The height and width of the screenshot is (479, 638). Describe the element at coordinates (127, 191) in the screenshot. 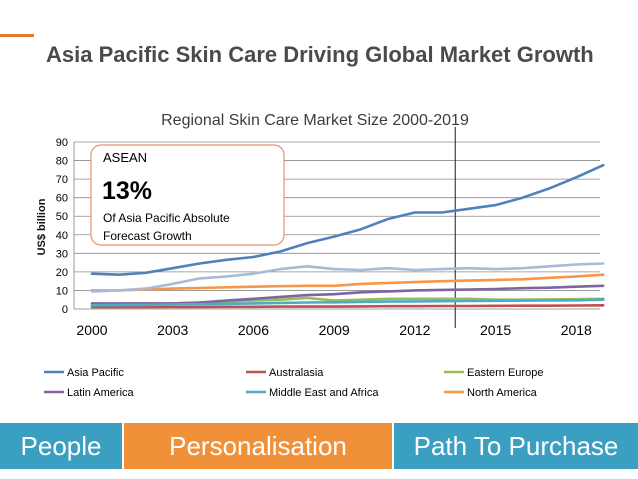

I see `callout-value: 13%` at that location.